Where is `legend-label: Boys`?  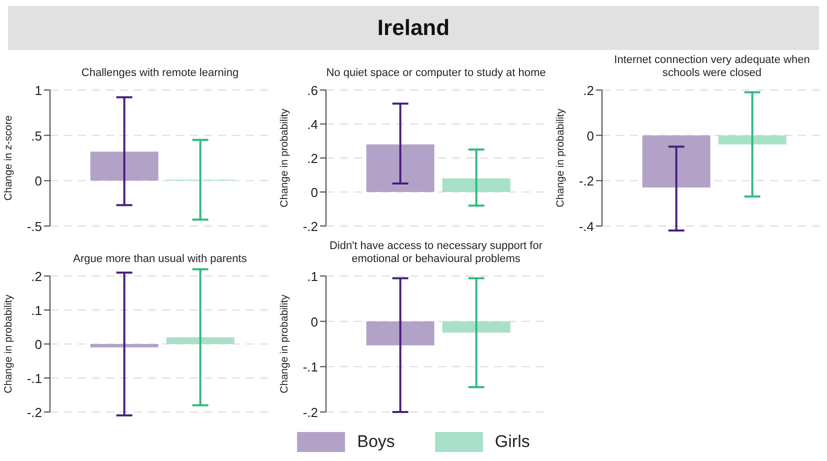
legend-label: Boys is located at coordinates (376, 442).